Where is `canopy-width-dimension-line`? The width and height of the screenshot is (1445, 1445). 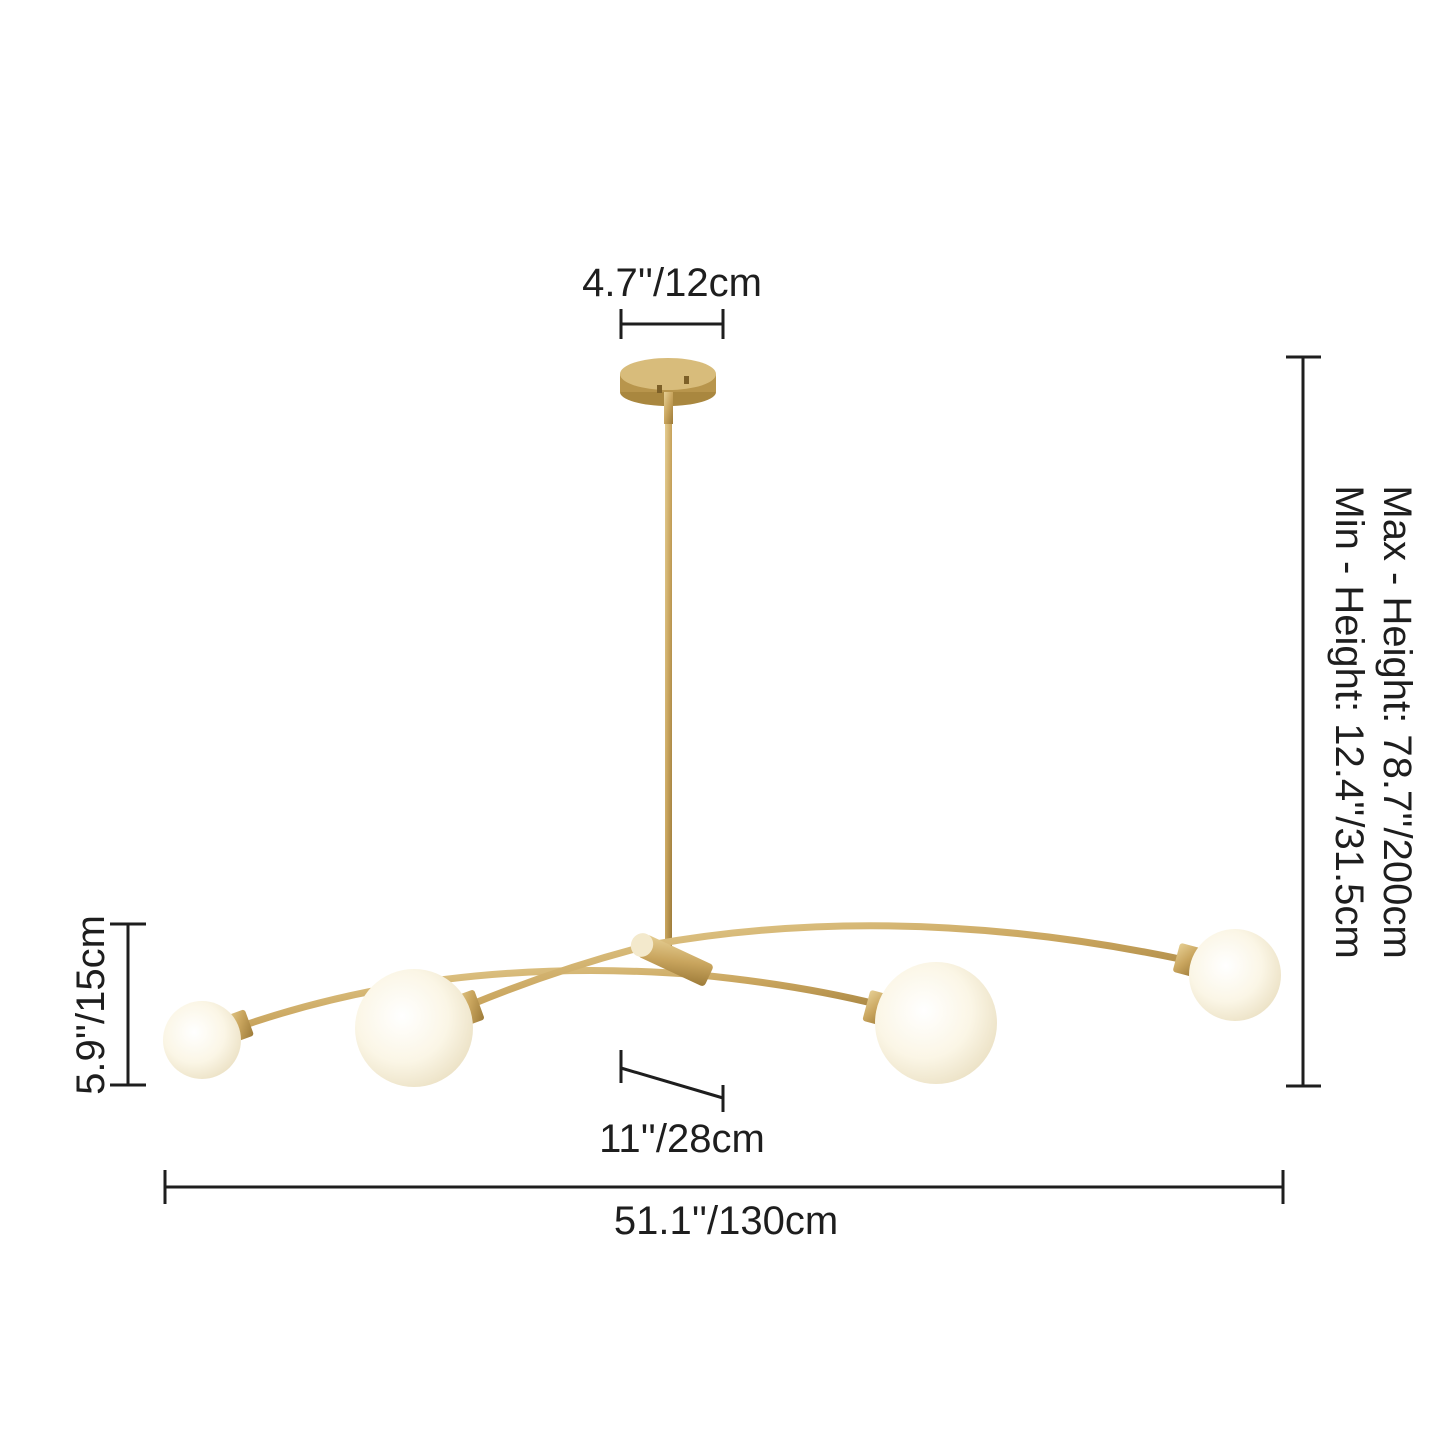 canopy-width-dimension-line is located at coordinates (672, 324).